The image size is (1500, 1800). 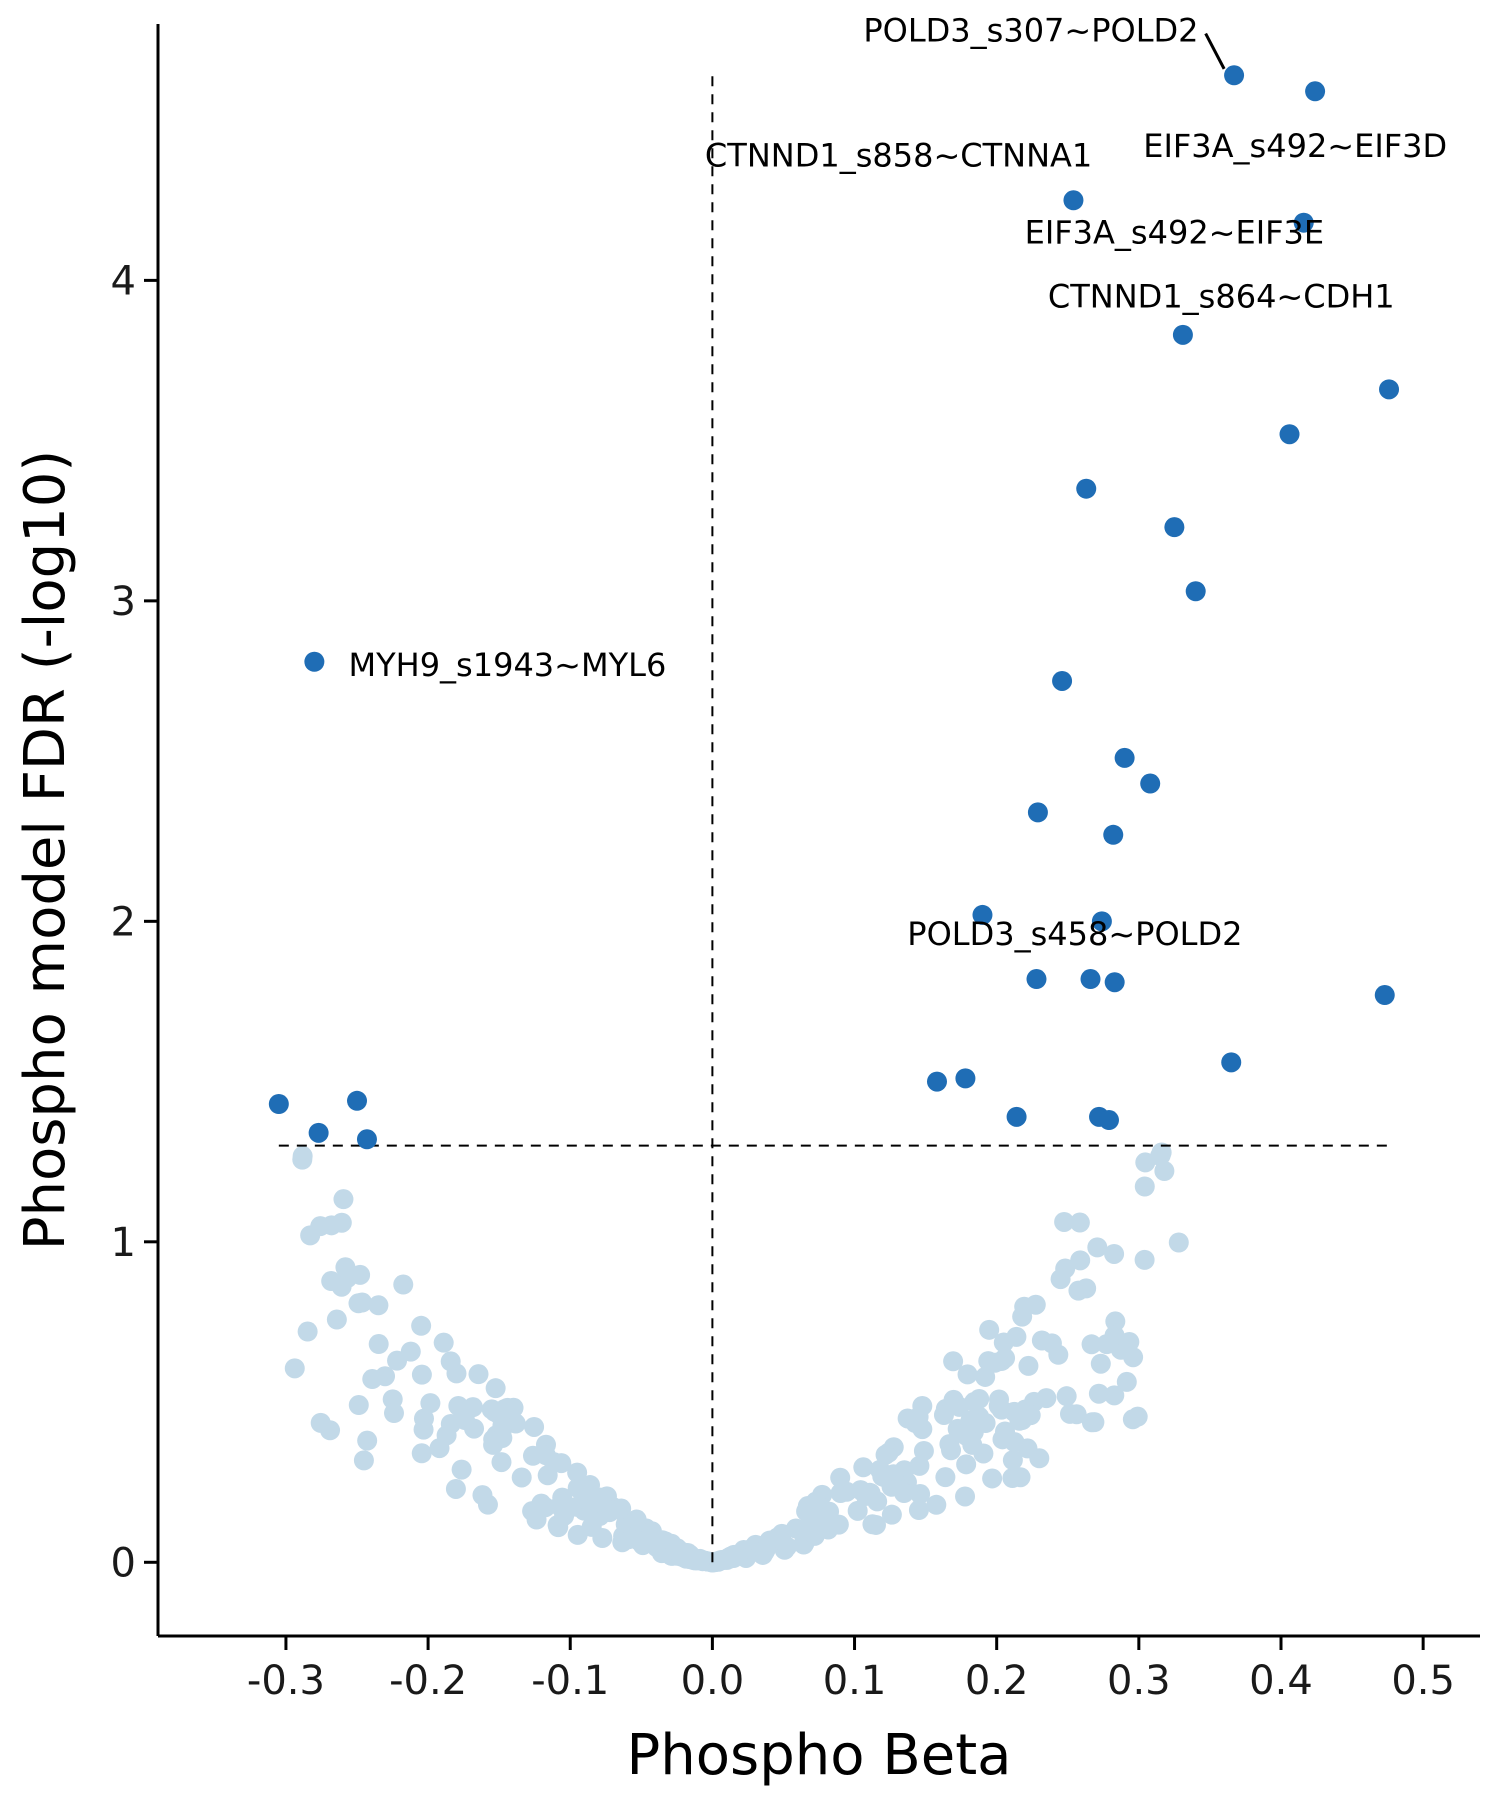 I want to click on x-axis-ticks: -0.3 -0.2 -0.1 0.0 0.1 0.2 0.3 0.4 0.5, so click(x=851, y=1670).